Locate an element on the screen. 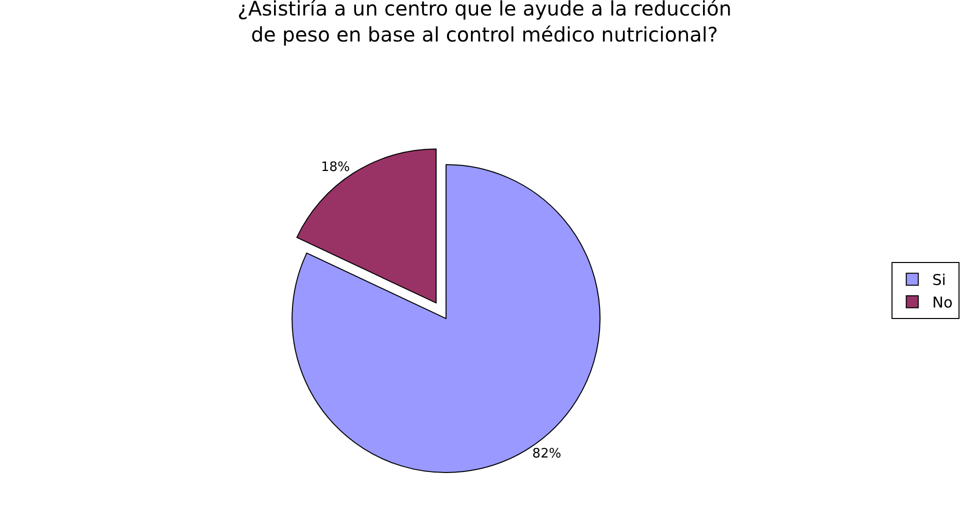 The width and height of the screenshot is (969, 514). legend-label: No is located at coordinates (942, 303).